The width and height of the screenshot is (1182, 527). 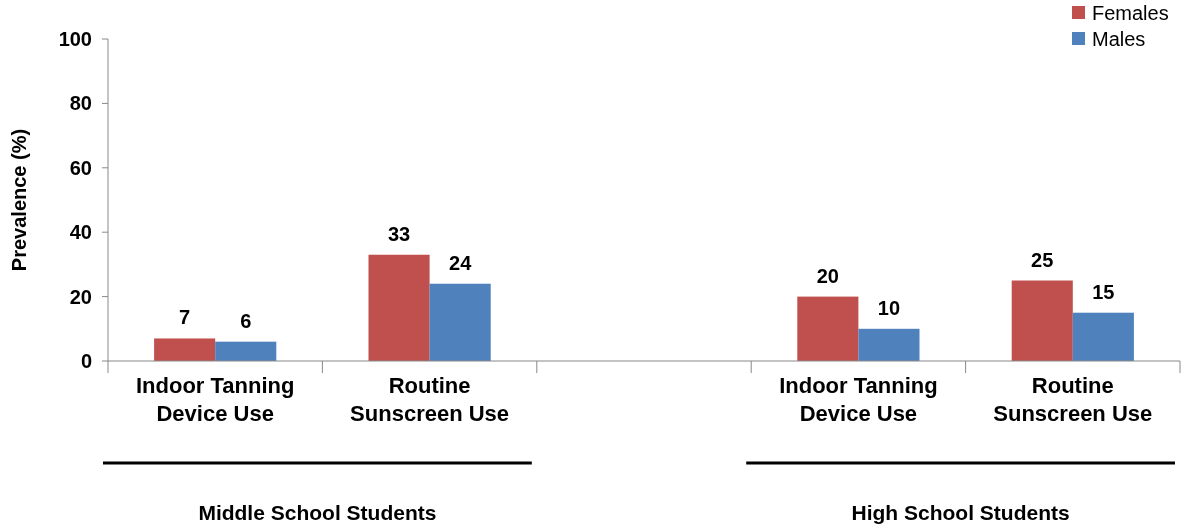 I want to click on y-tick-label: 0, so click(x=86, y=361).